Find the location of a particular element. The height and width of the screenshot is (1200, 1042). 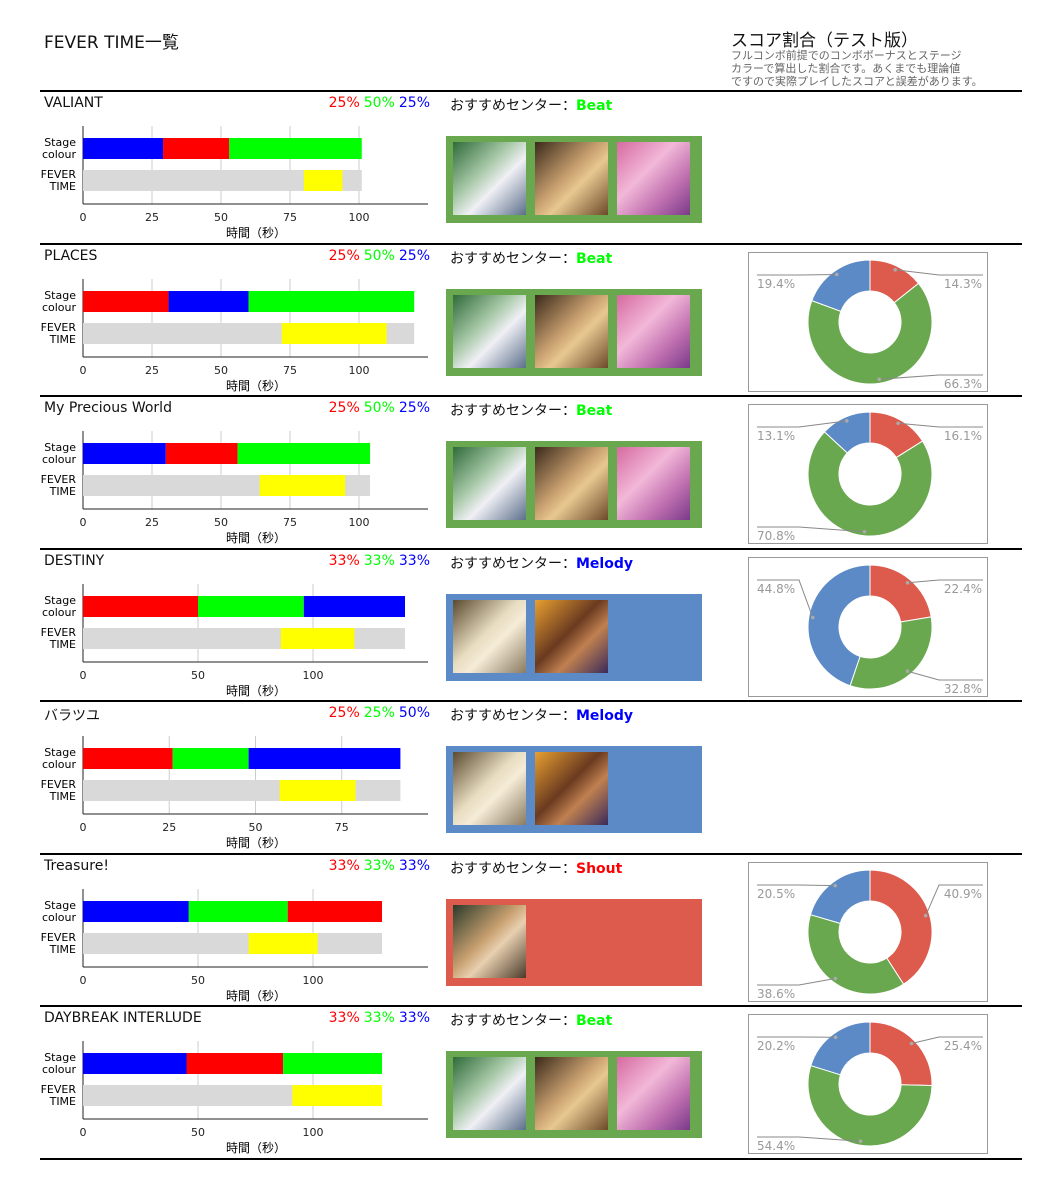

score-ratio-donut: 22.4% 32.8% 44.8% is located at coordinates (868, 627).